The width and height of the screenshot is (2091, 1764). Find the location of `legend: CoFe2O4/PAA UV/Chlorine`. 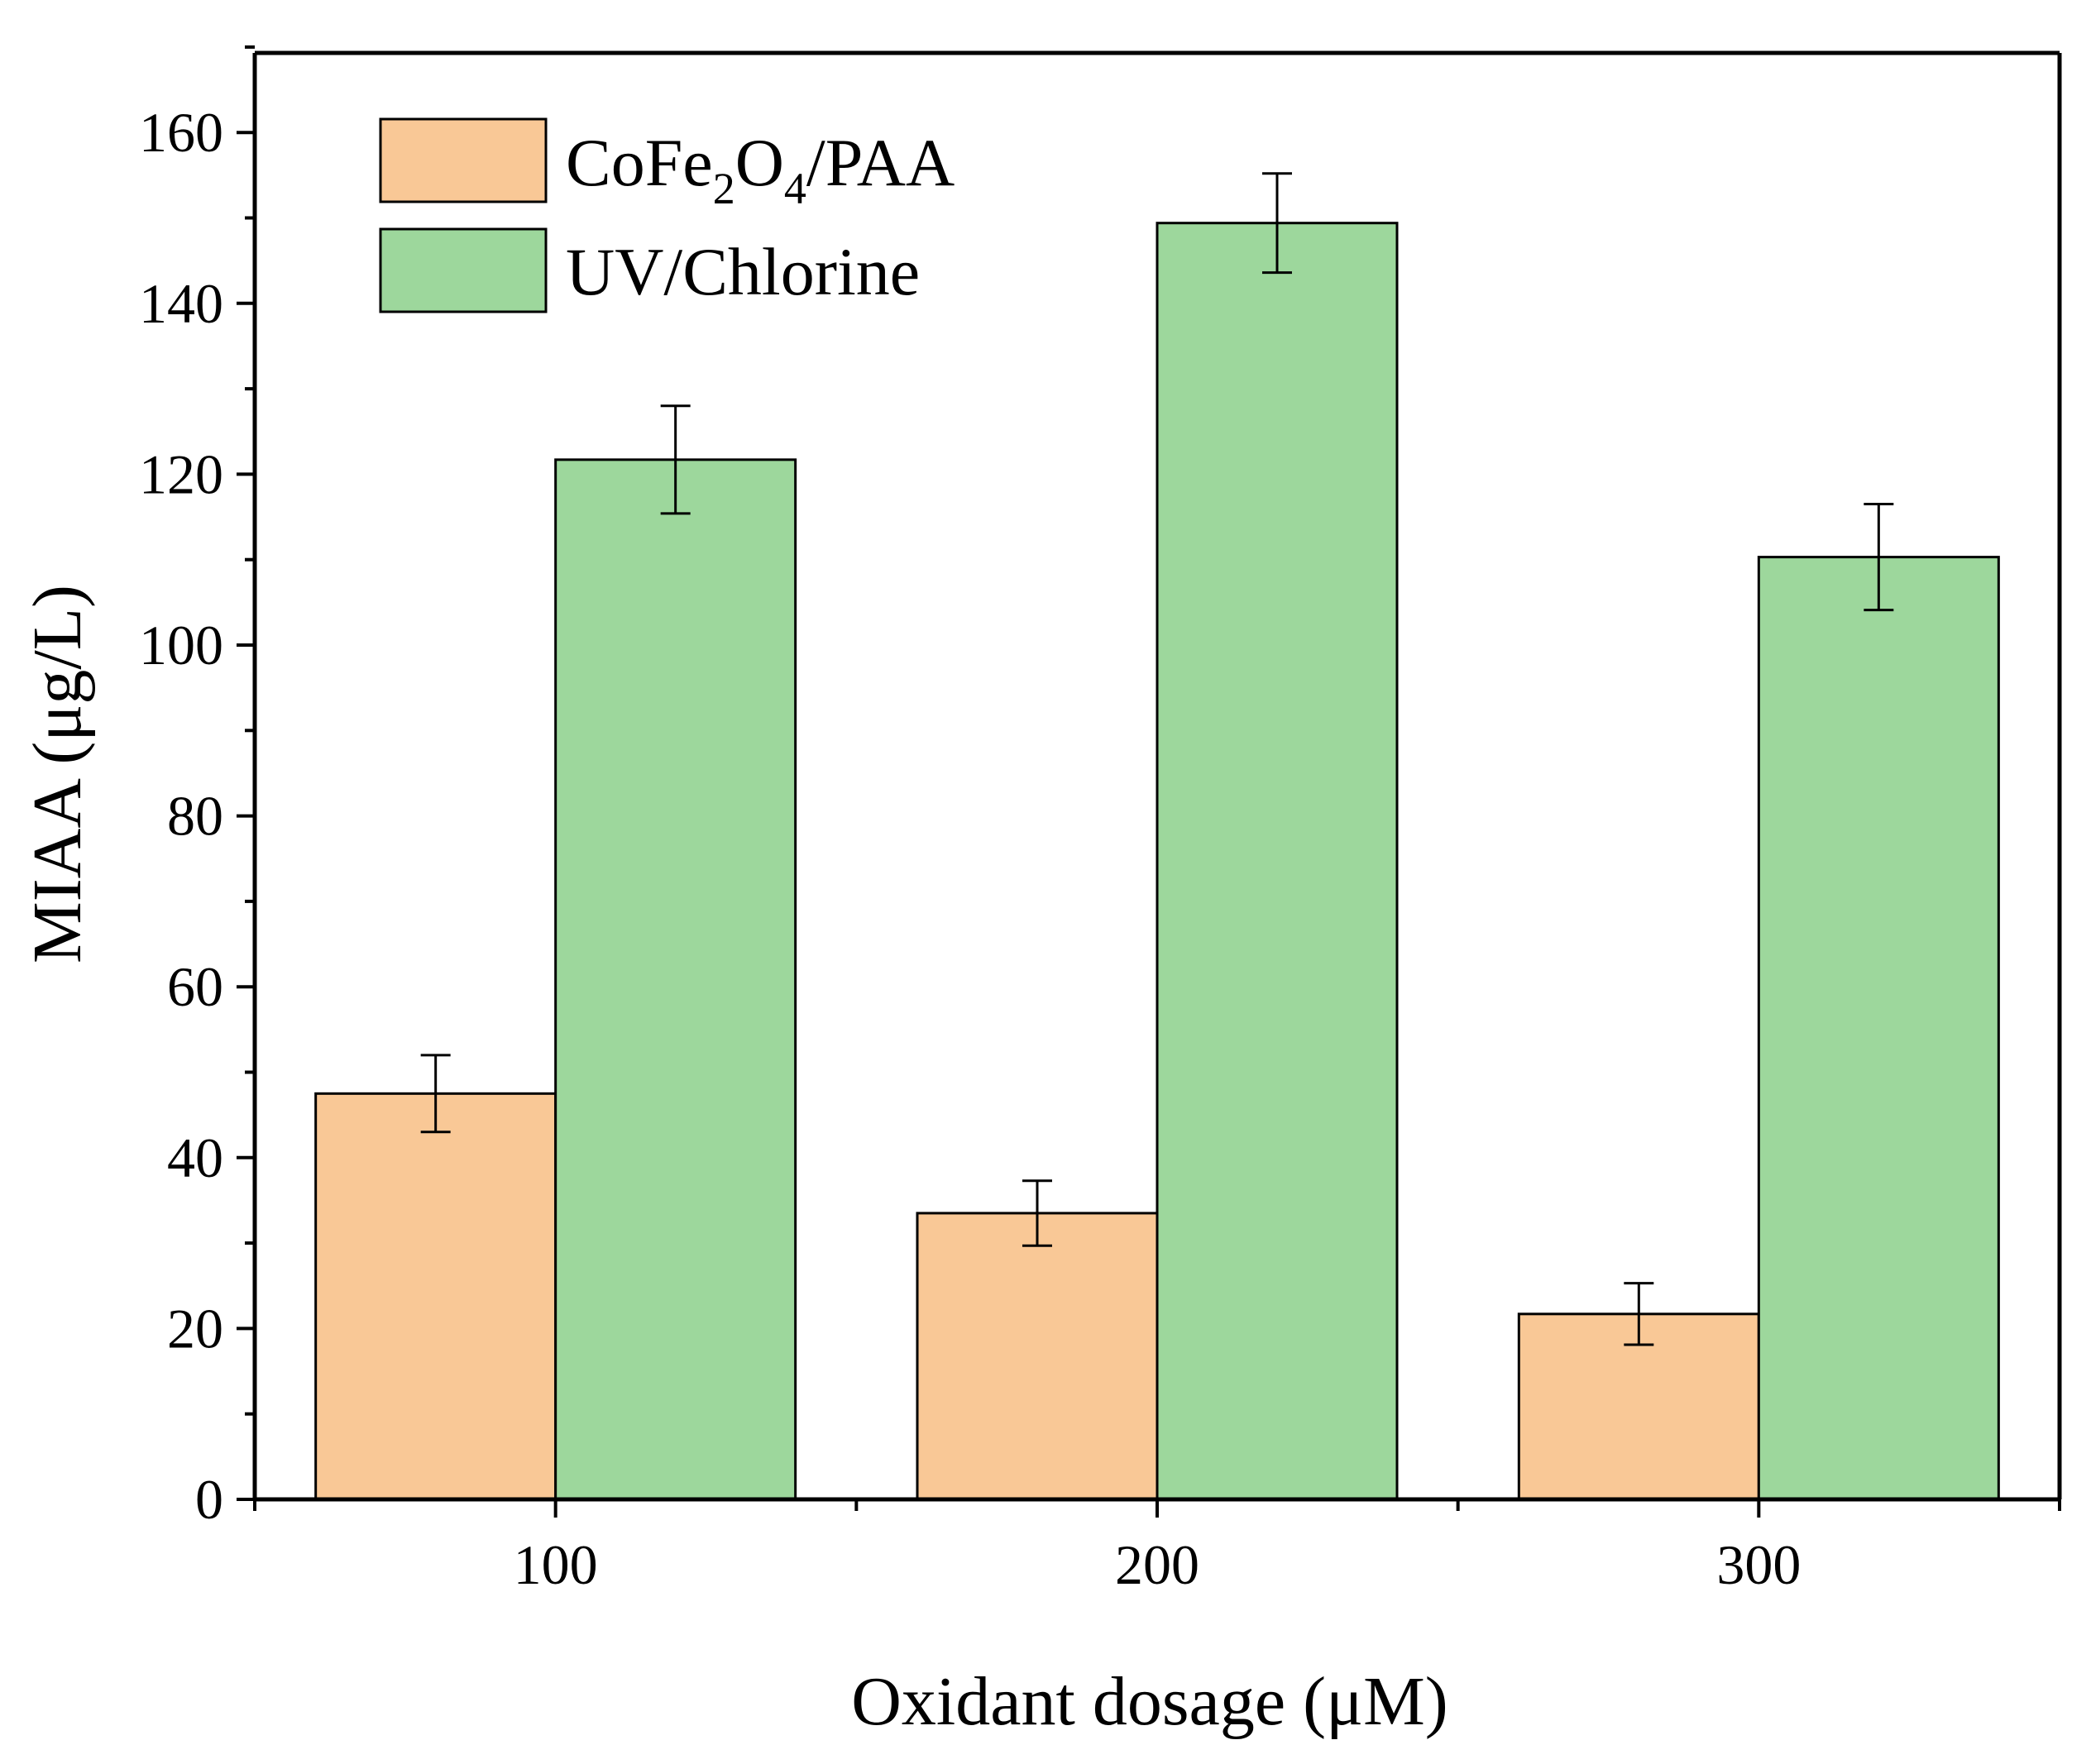

legend: CoFe2O4/PAA UV/Chlorine is located at coordinates (667, 215).